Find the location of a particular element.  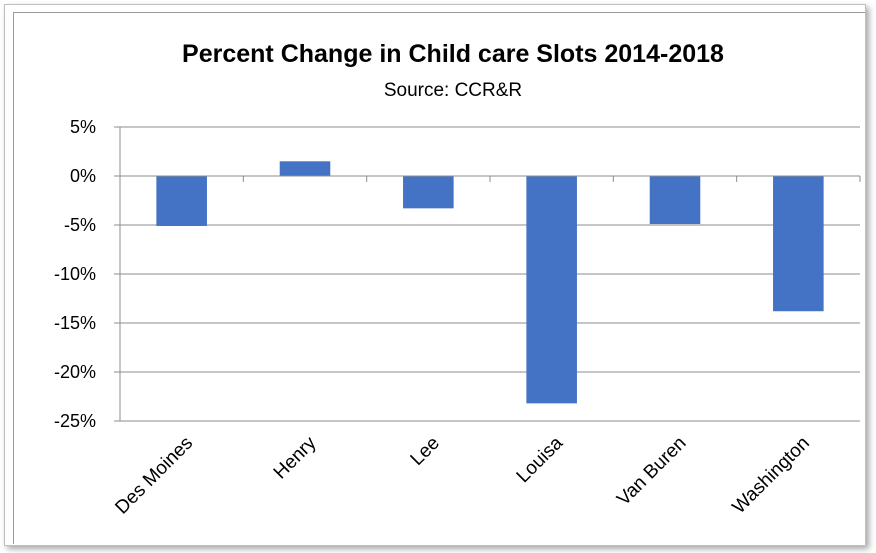

x-tick-label: Lee is located at coordinates (425, 451).